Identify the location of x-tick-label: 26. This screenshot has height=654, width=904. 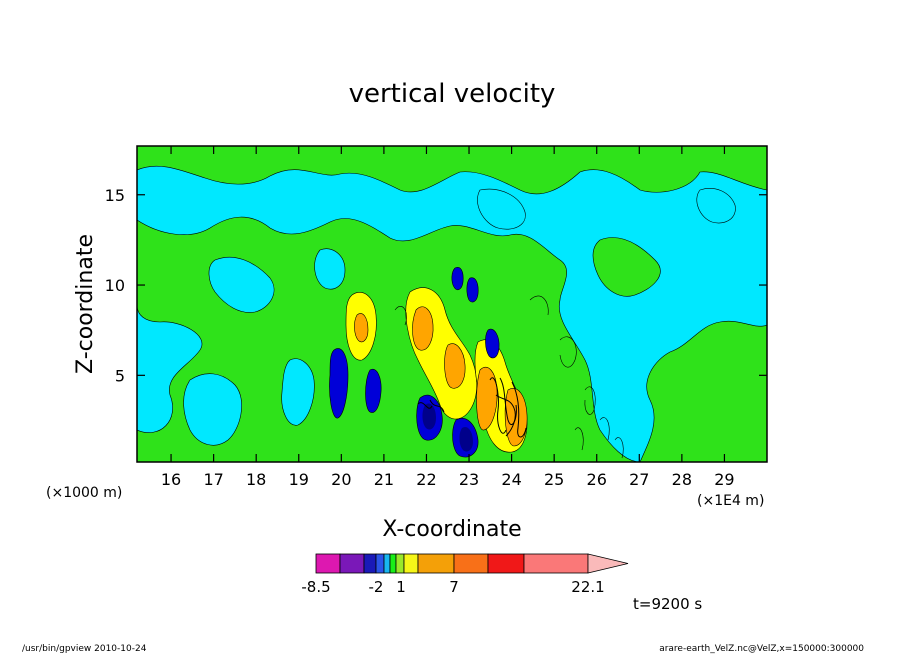
(597, 479).